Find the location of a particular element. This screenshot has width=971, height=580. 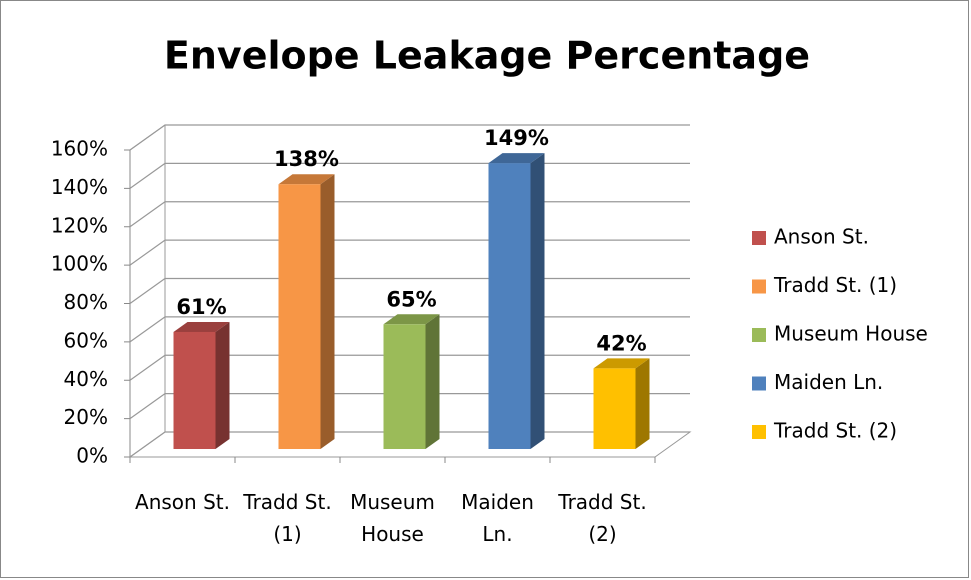

y-tick-label: 160% is located at coordinates (79, 149).